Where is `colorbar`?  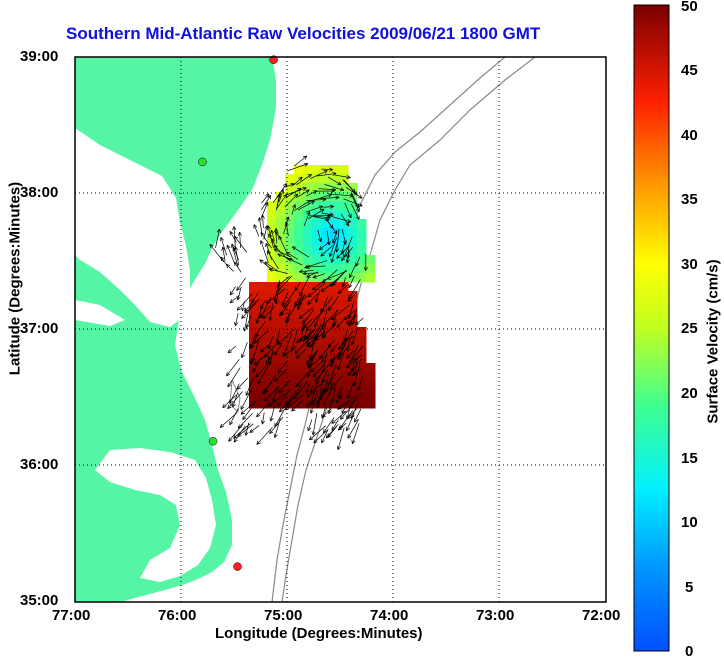 colorbar is located at coordinates (651, 328).